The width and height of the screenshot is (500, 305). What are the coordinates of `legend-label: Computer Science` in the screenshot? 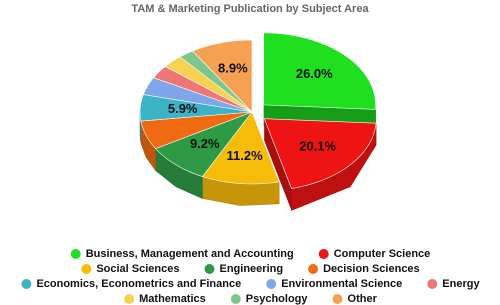 It's located at (382, 254).